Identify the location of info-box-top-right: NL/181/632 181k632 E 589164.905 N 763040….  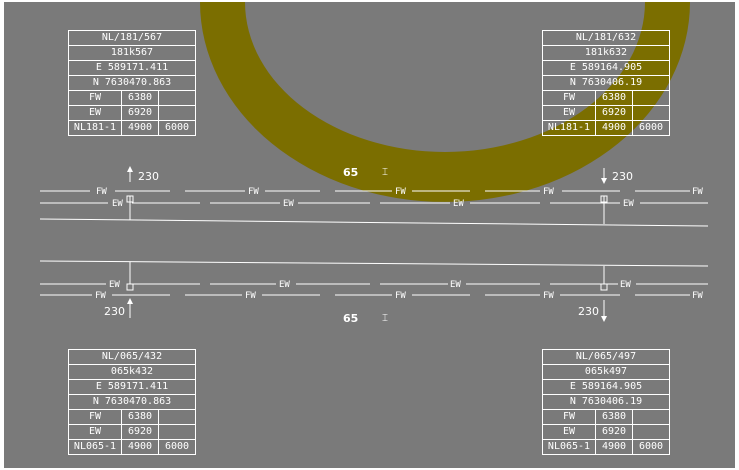
(606, 83).